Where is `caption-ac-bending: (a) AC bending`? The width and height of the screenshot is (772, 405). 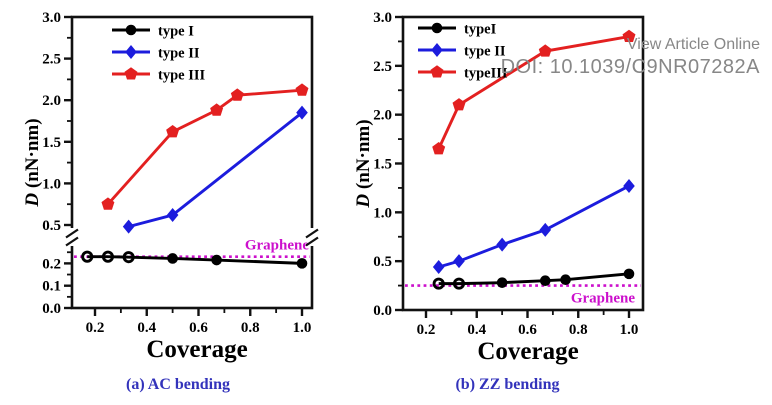
caption-ac-bending: (a) AC bending is located at coordinates (178, 384).